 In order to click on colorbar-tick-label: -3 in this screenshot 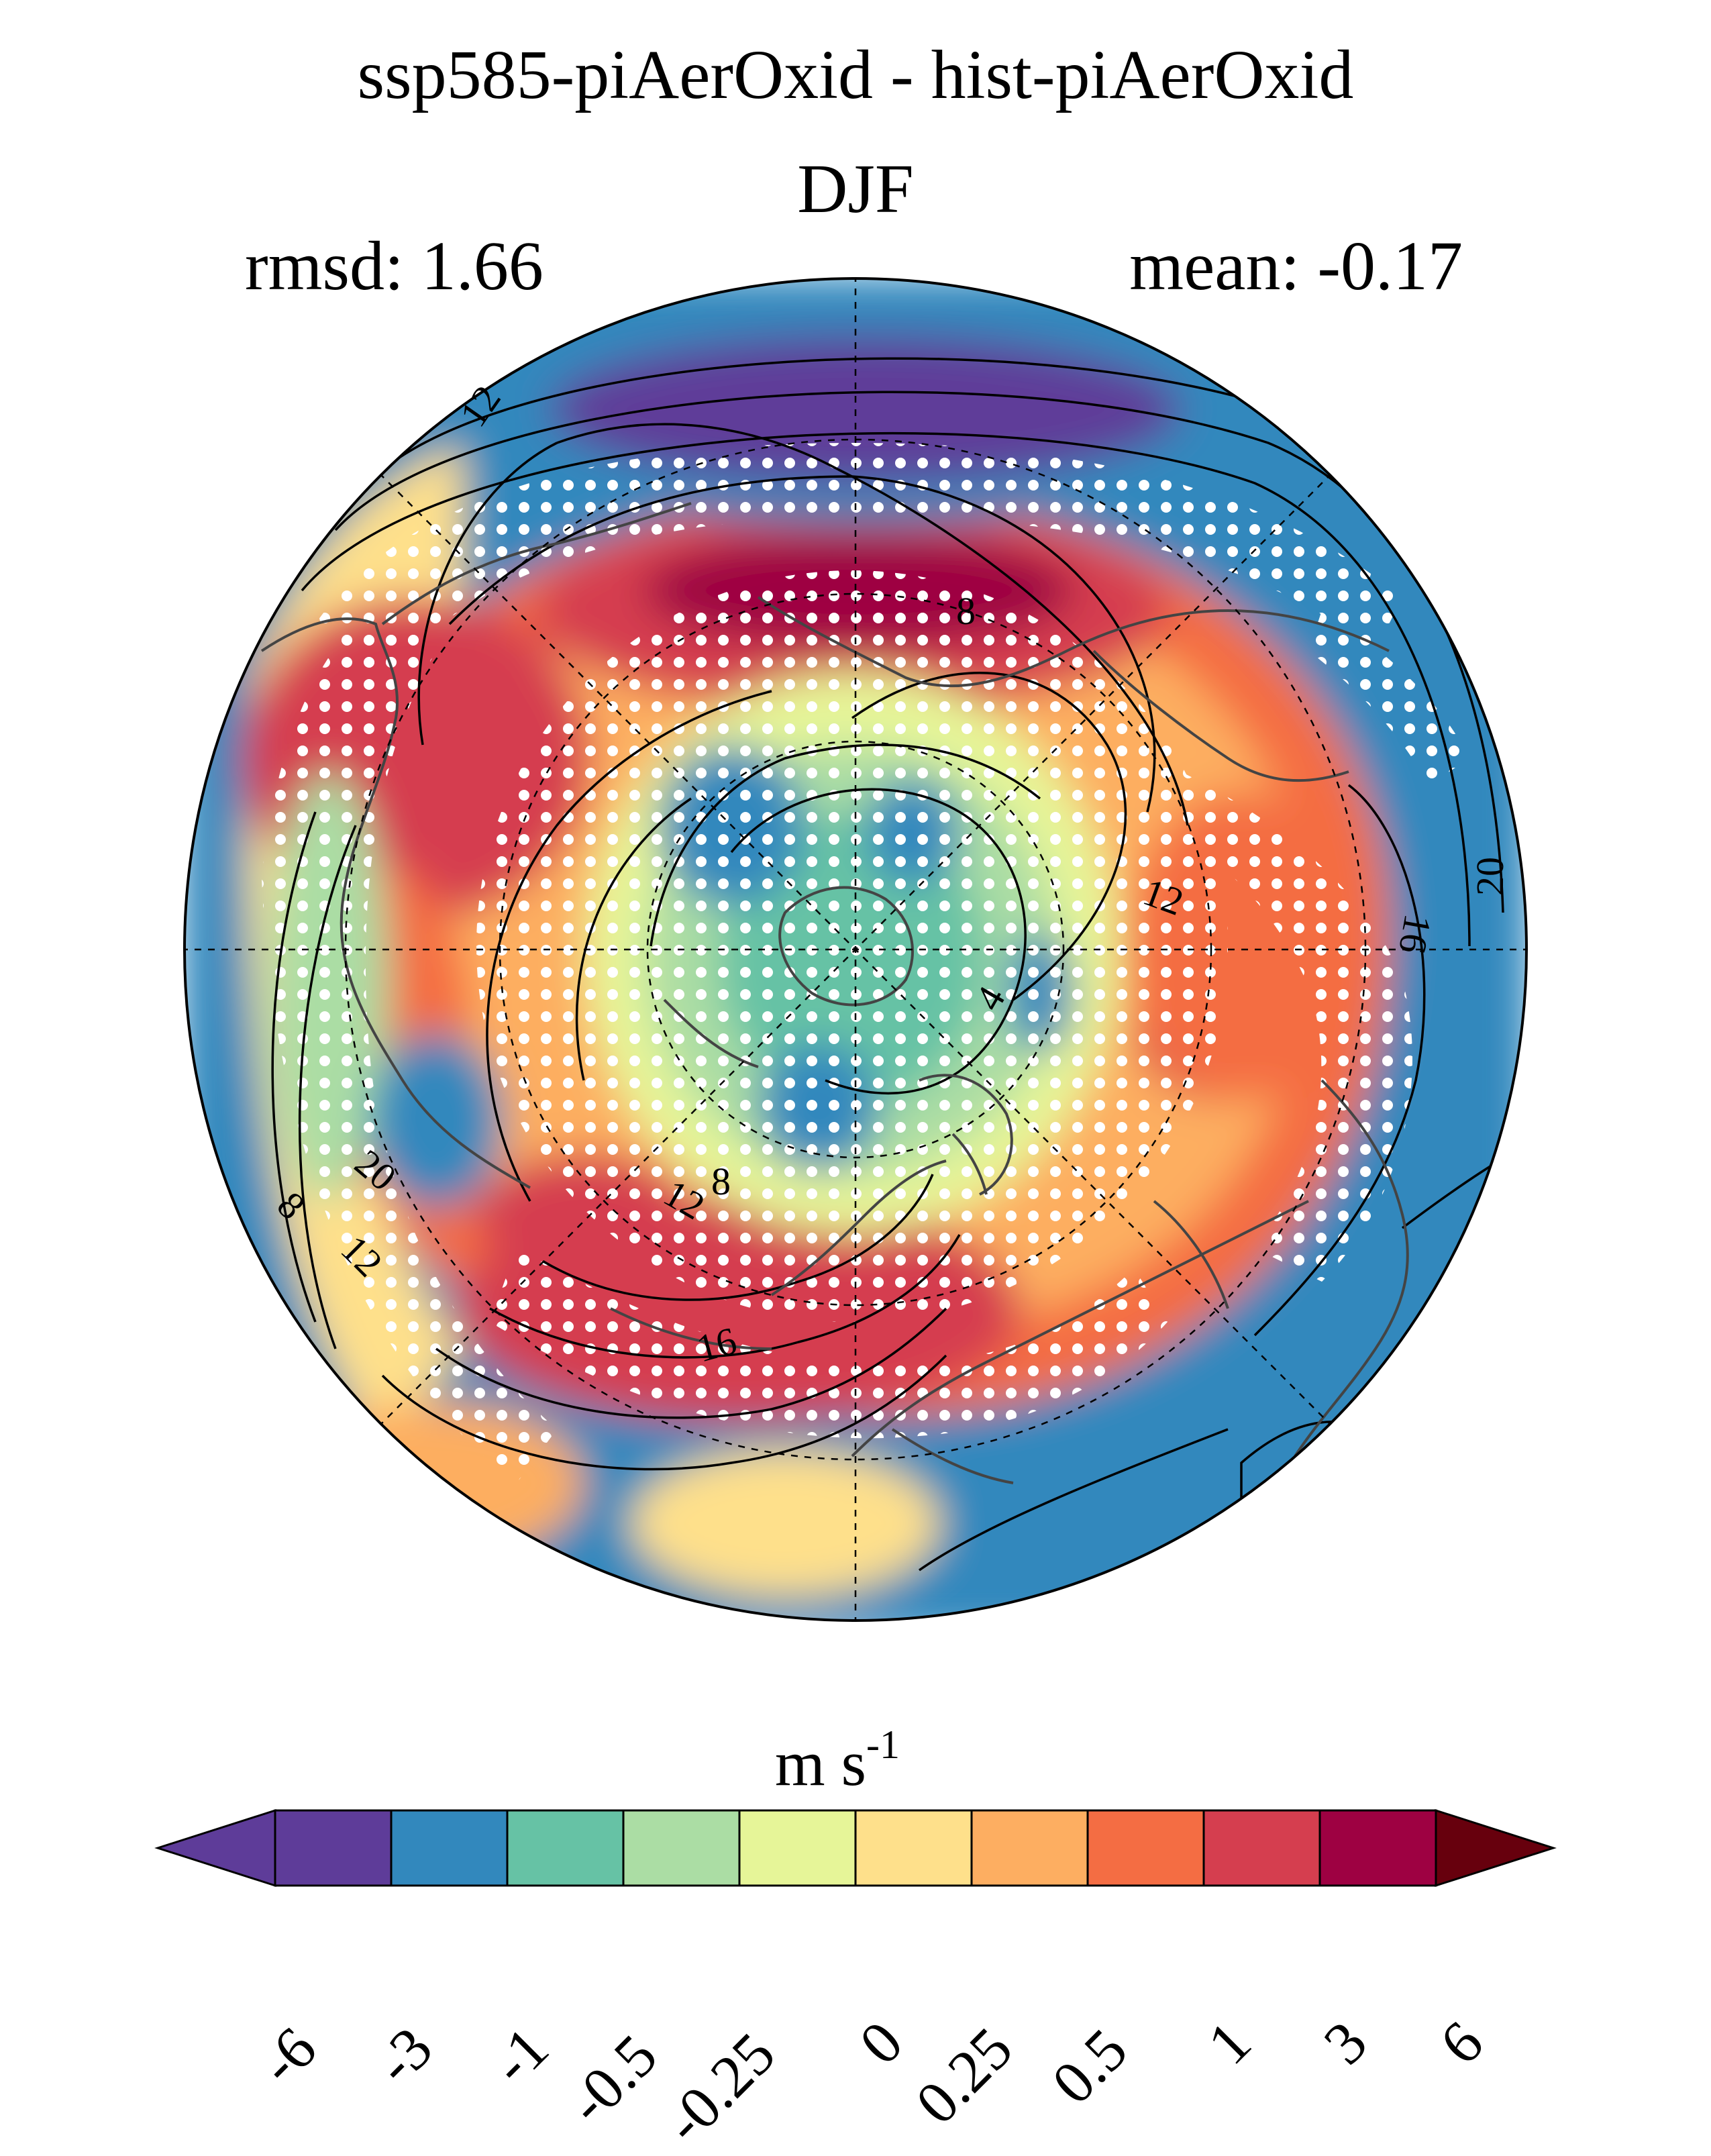, I will do `click(404, 2056)`.